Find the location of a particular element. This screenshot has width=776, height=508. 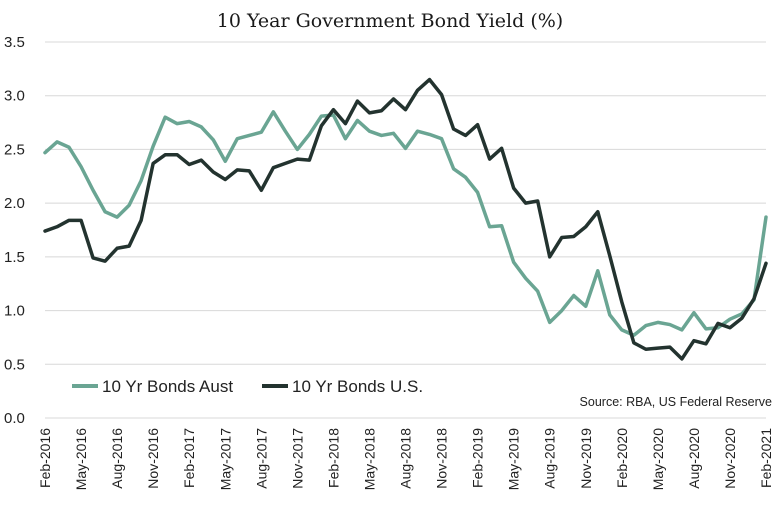

x-tick-label: Nov-2017 is located at coordinates (297, 458).